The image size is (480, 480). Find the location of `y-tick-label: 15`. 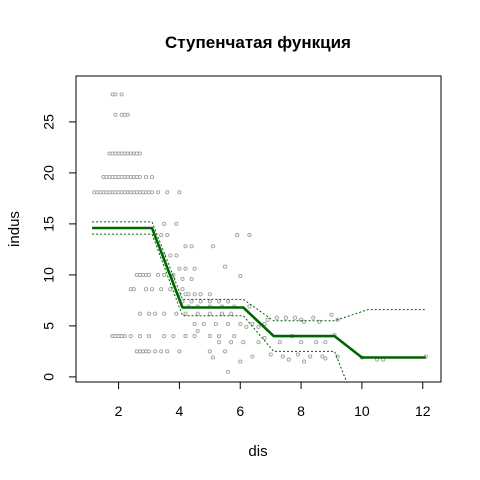

y-tick-label: 15 is located at coordinates (49, 224).